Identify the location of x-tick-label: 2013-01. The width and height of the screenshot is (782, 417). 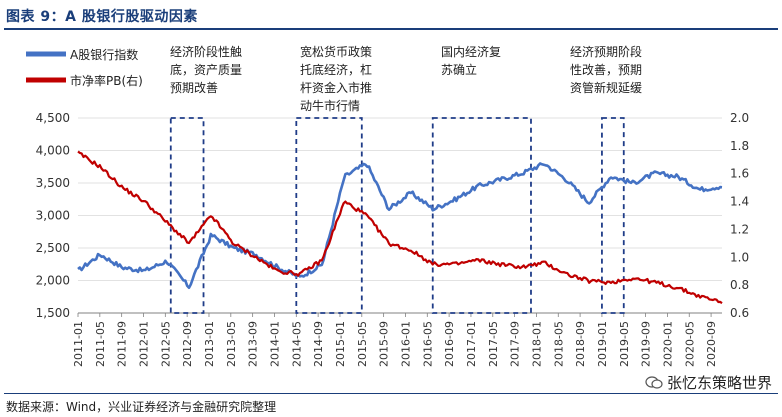
(209, 344).